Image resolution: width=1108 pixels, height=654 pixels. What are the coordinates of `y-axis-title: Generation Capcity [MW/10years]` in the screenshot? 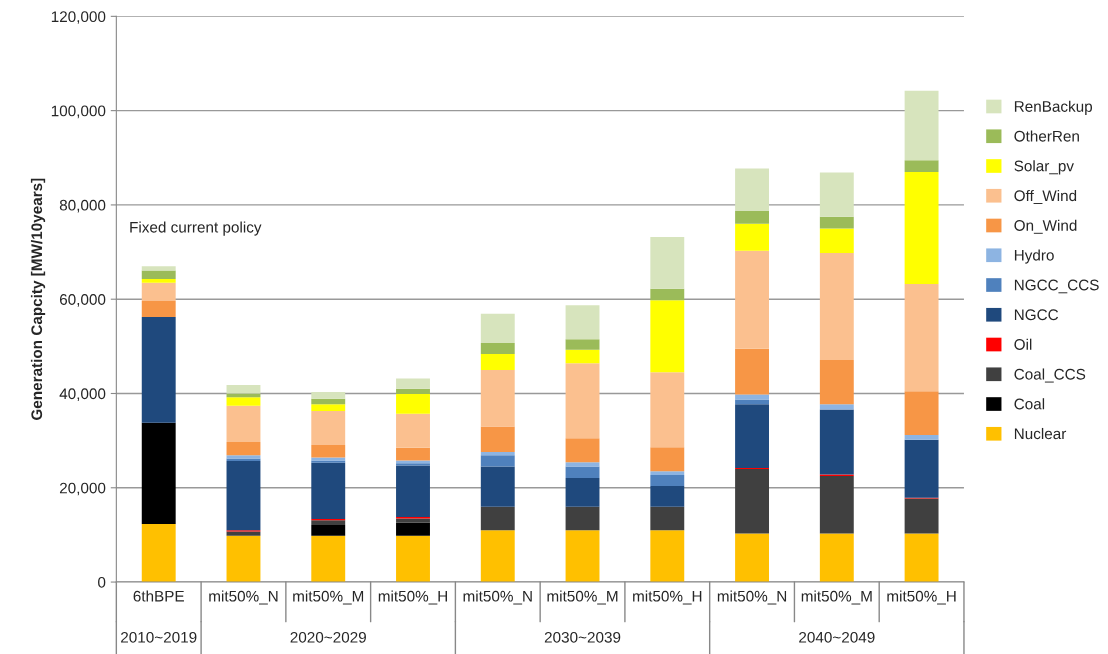 It's located at (38, 299).